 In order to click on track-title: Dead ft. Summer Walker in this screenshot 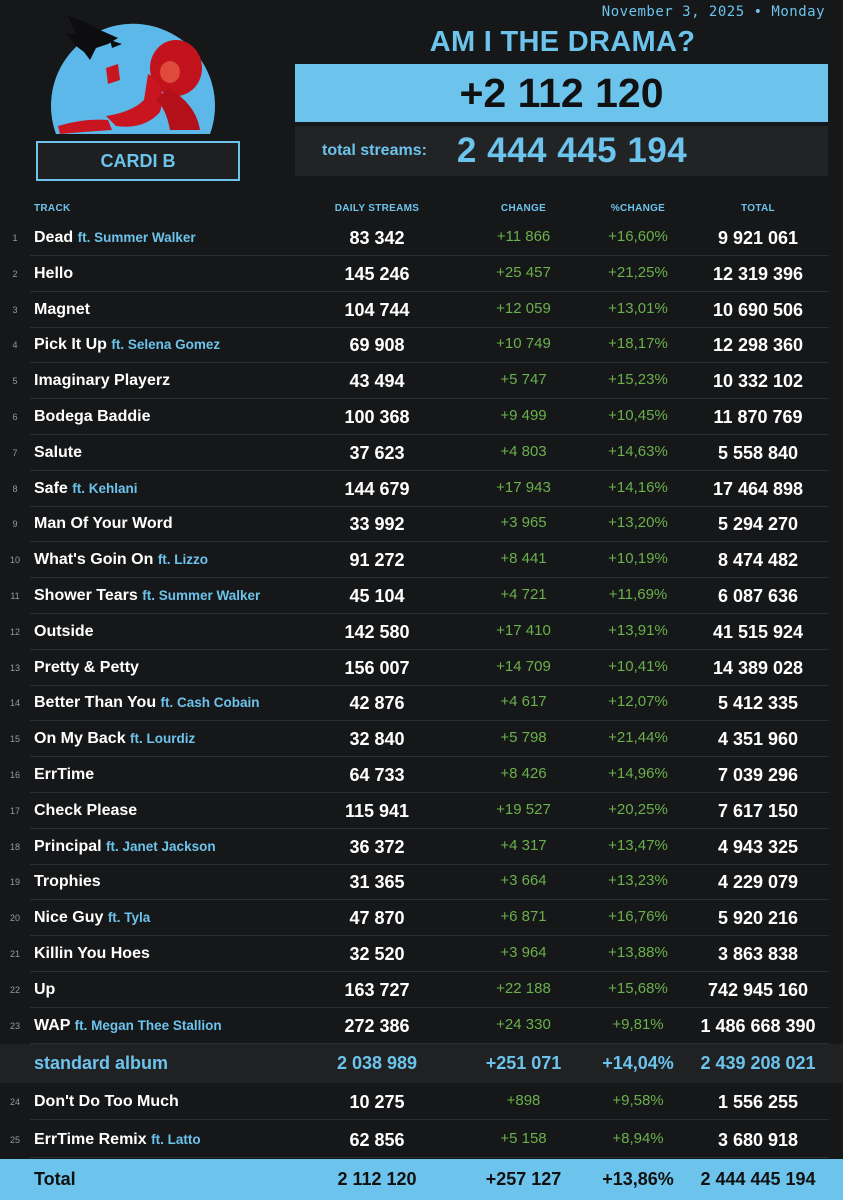, I will do `click(115, 238)`.